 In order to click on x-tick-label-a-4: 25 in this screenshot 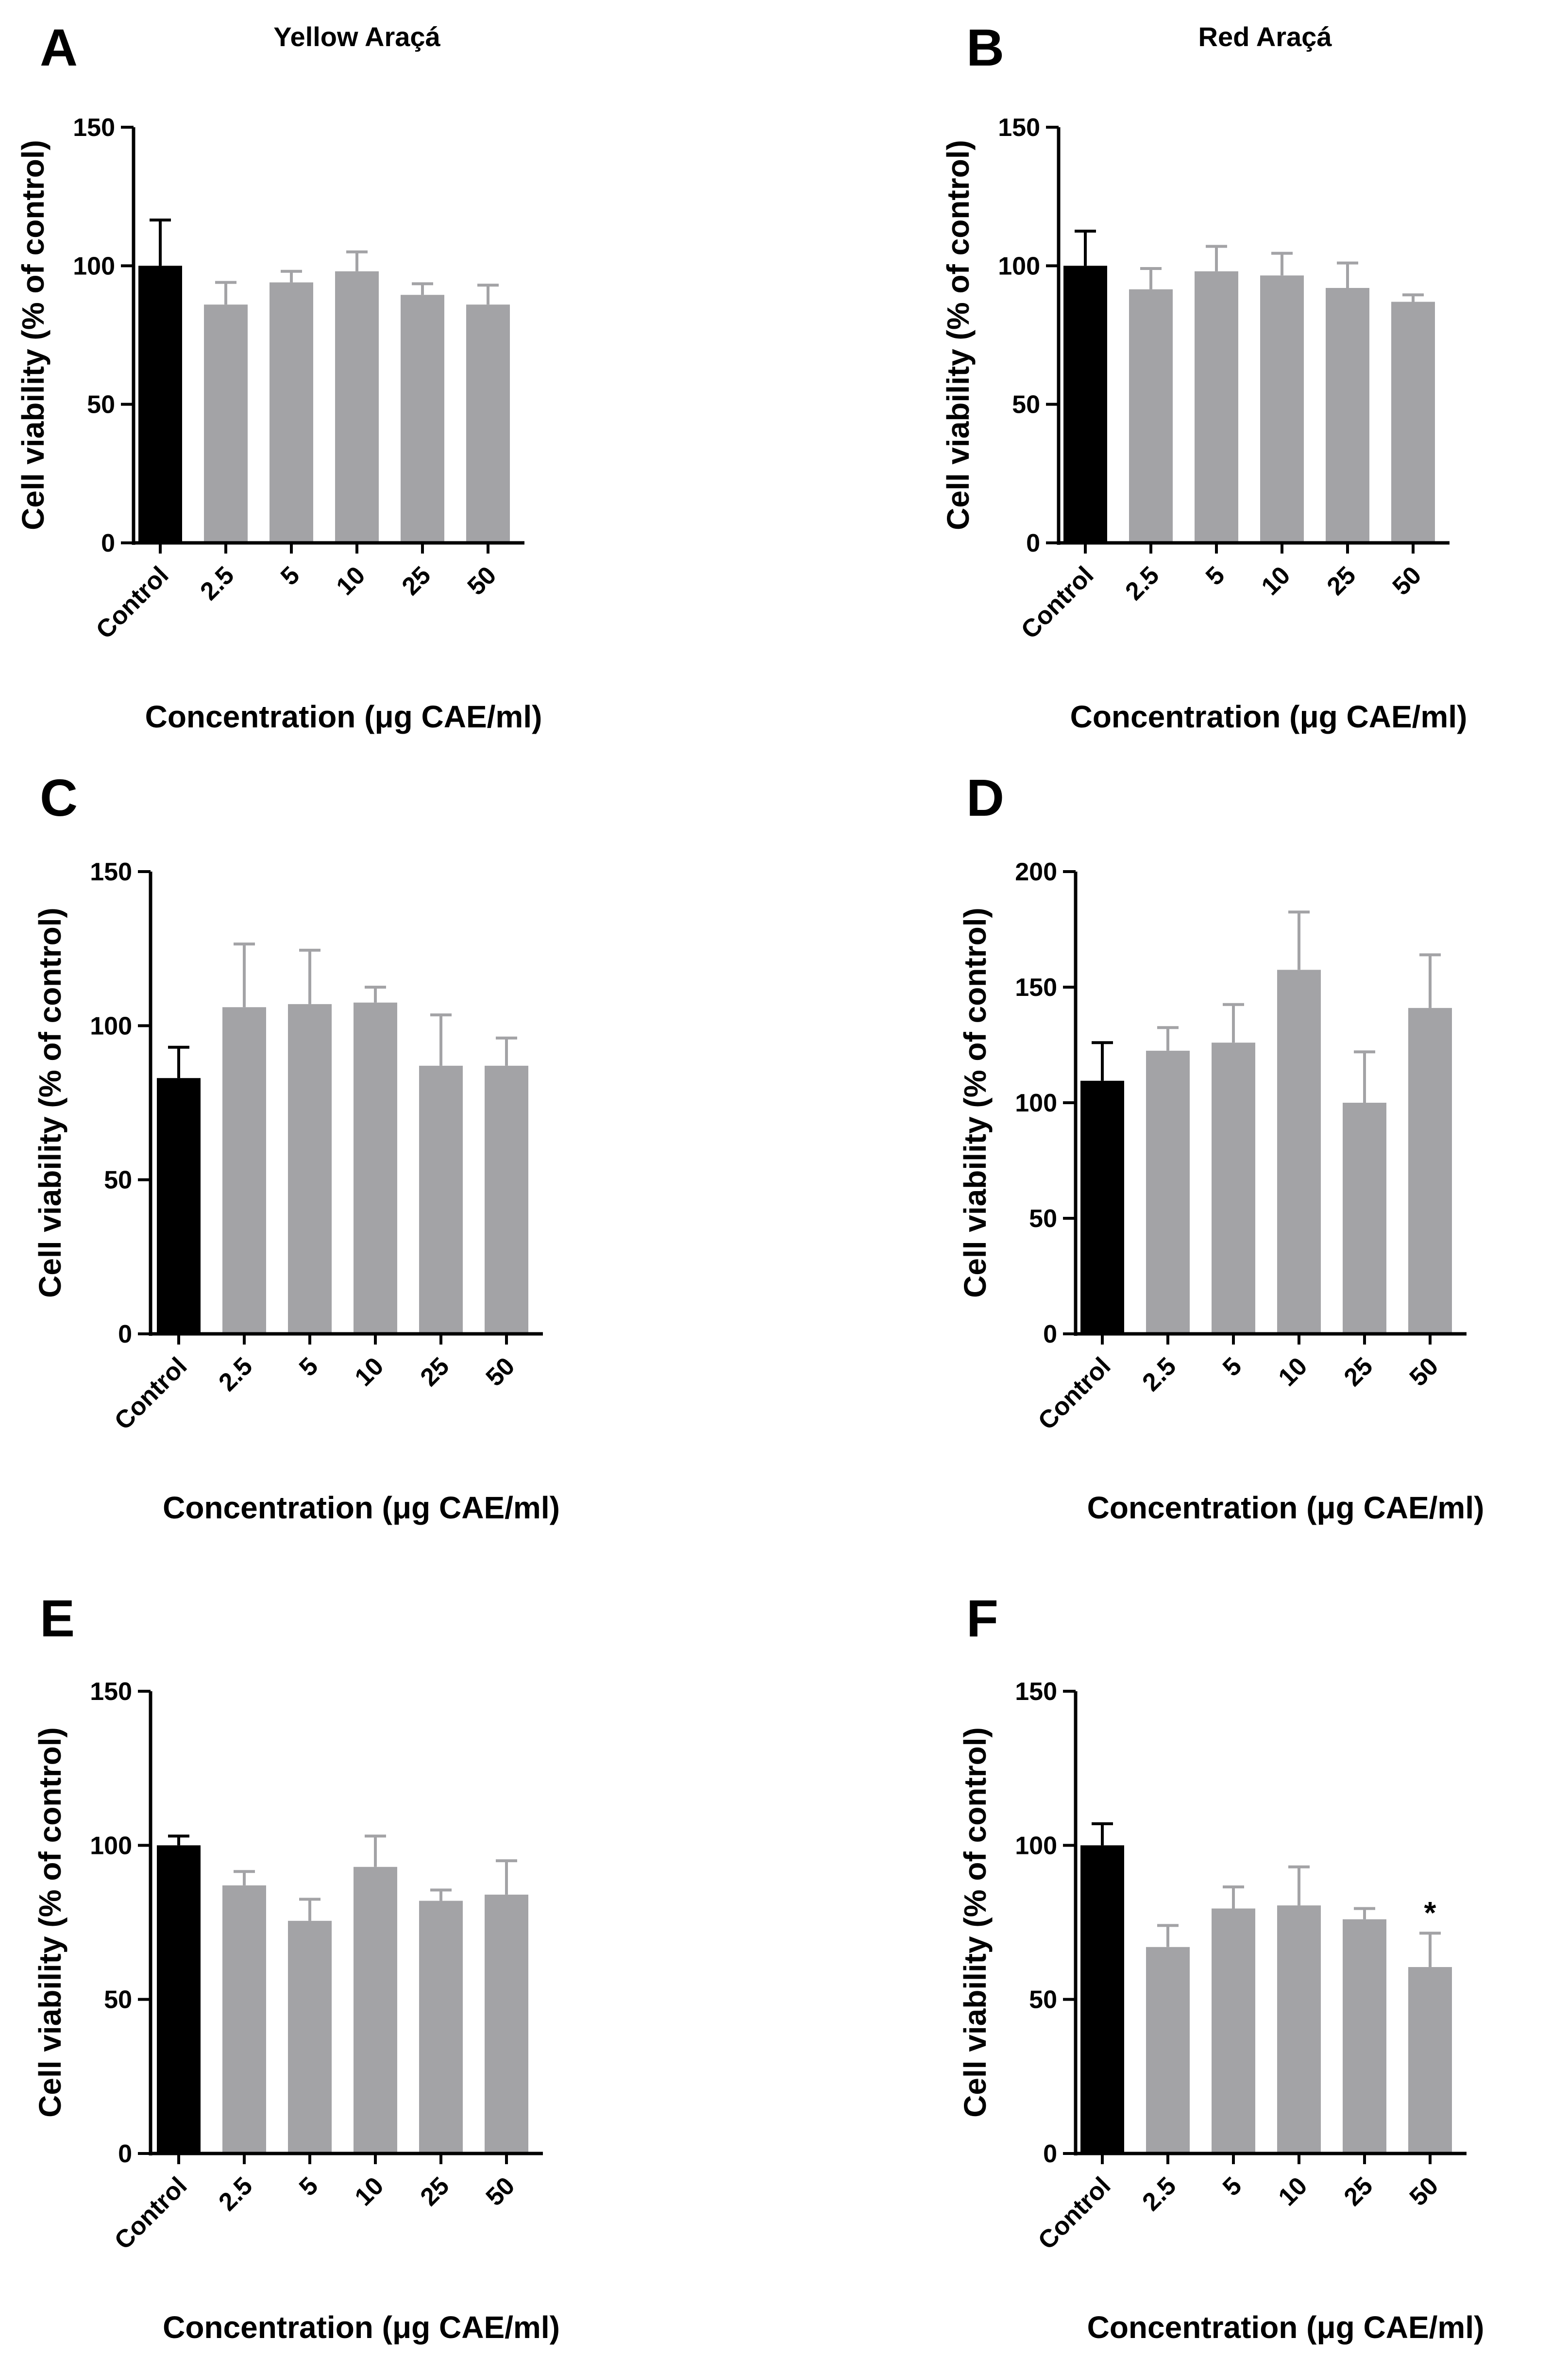, I will do `click(417, 581)`.